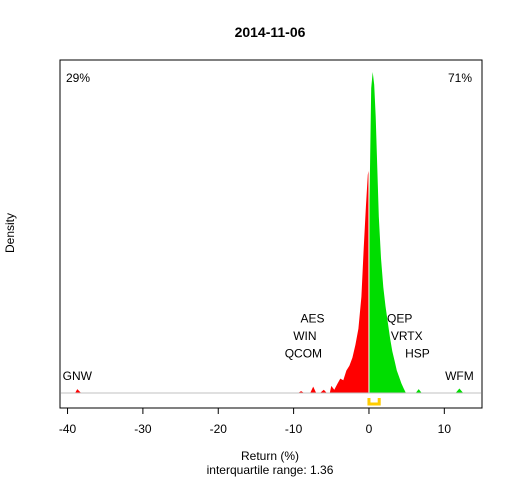 This screenshot has width=512, height=480. Describe the element at coordinates (255, 421) in the screenshot. I see `x-axis: -40 -30 -20 -10 0 10` at that location.